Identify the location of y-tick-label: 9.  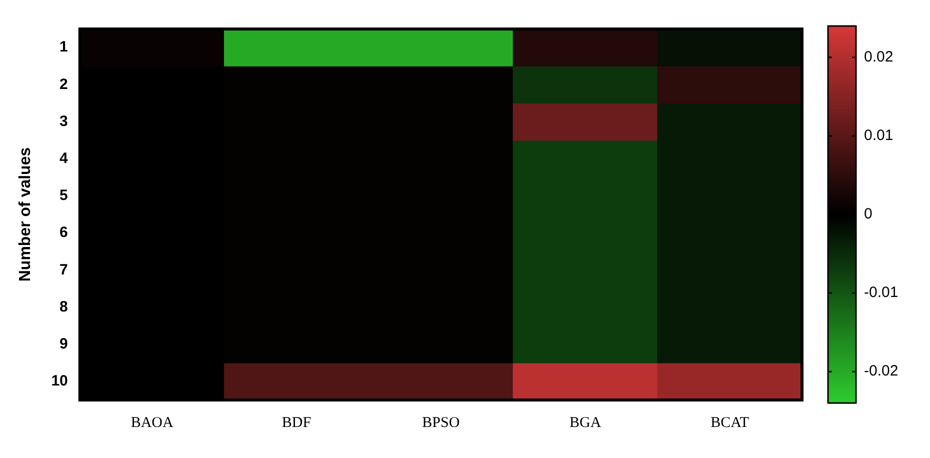
(64, 343).